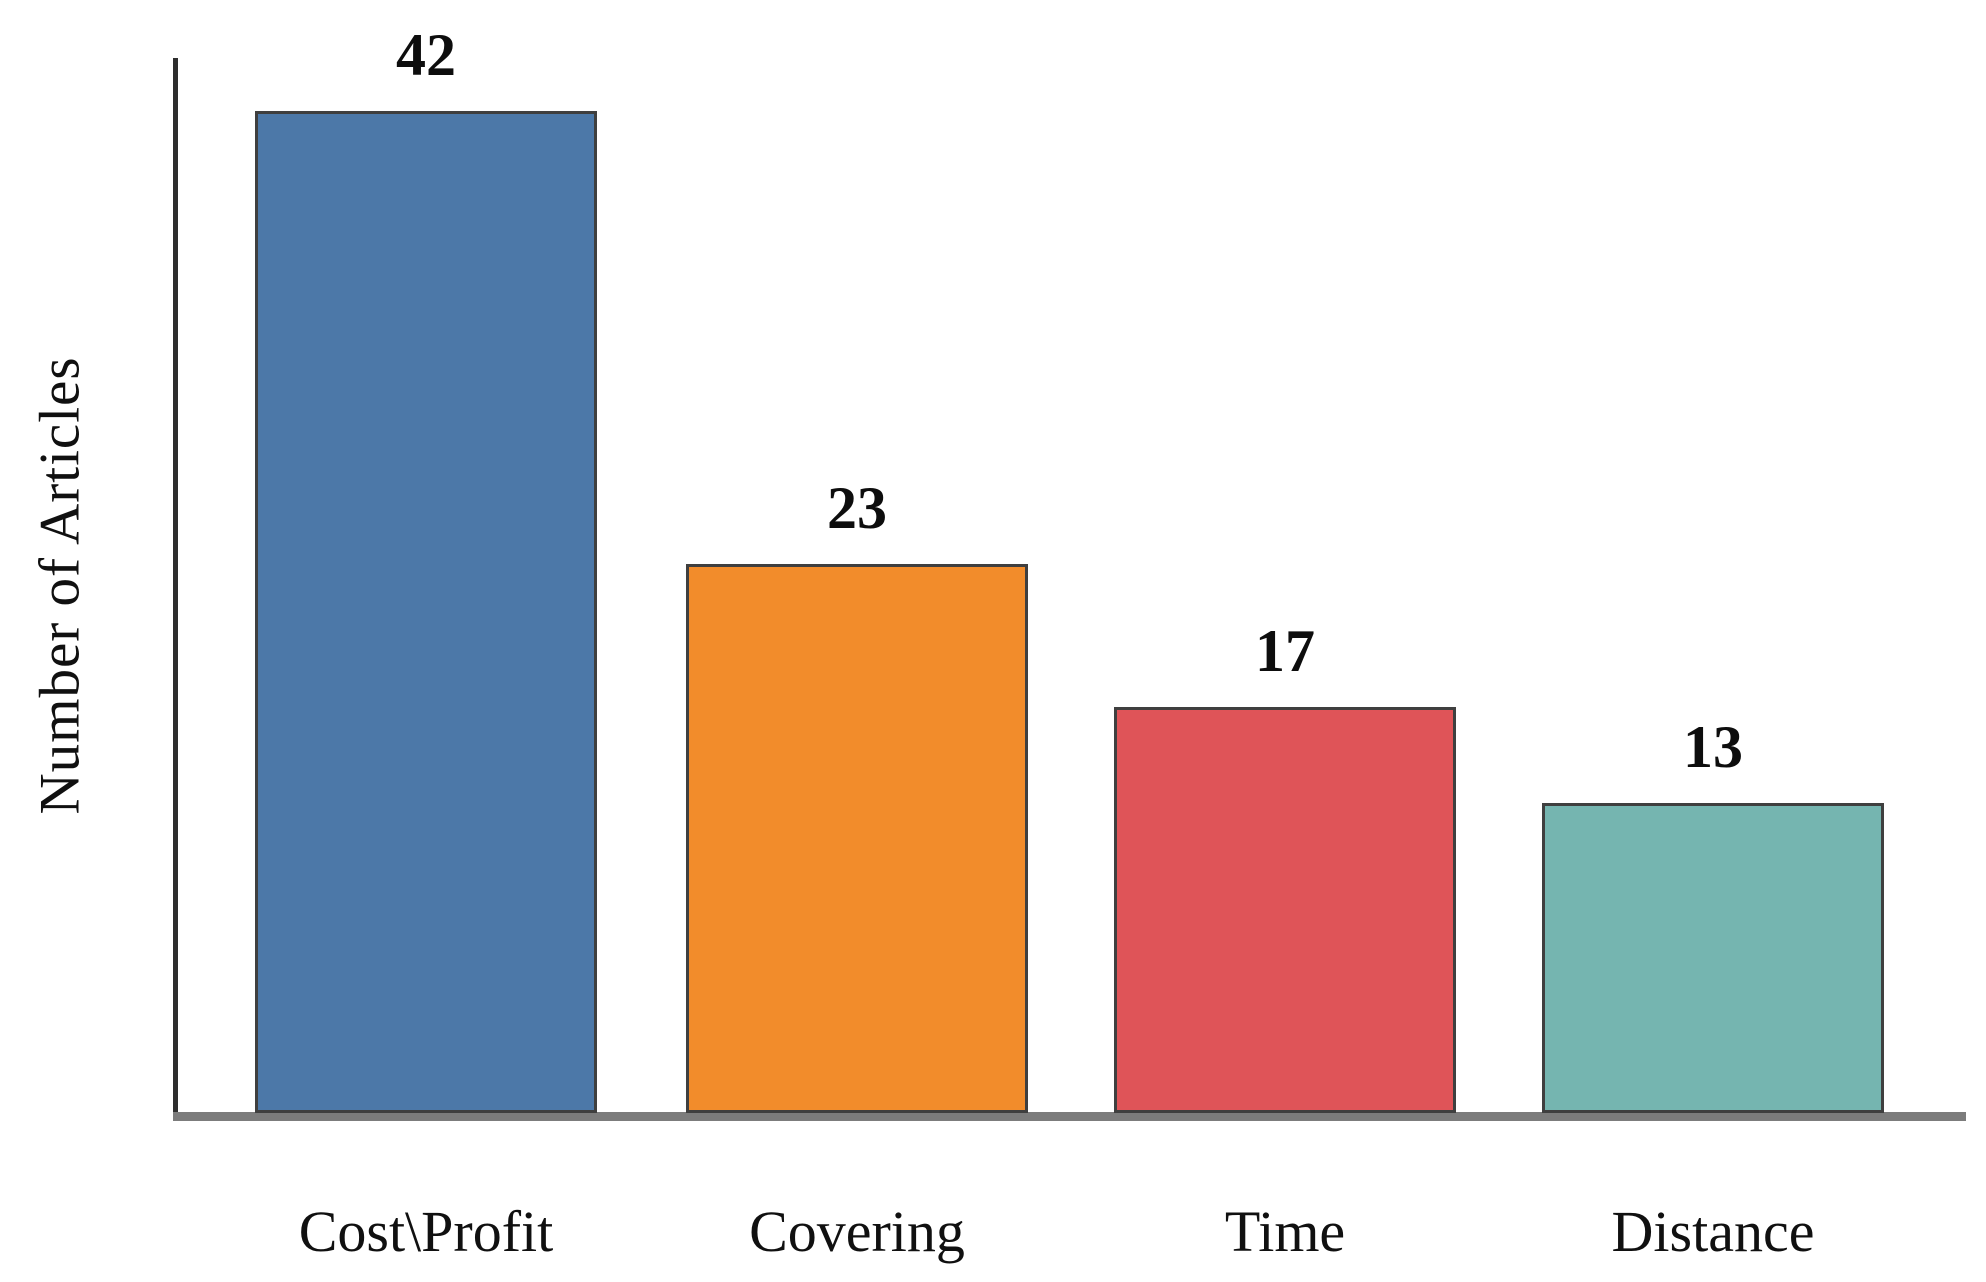  I want to click on bar-group-cost-profit: 42, so click(426, 569).